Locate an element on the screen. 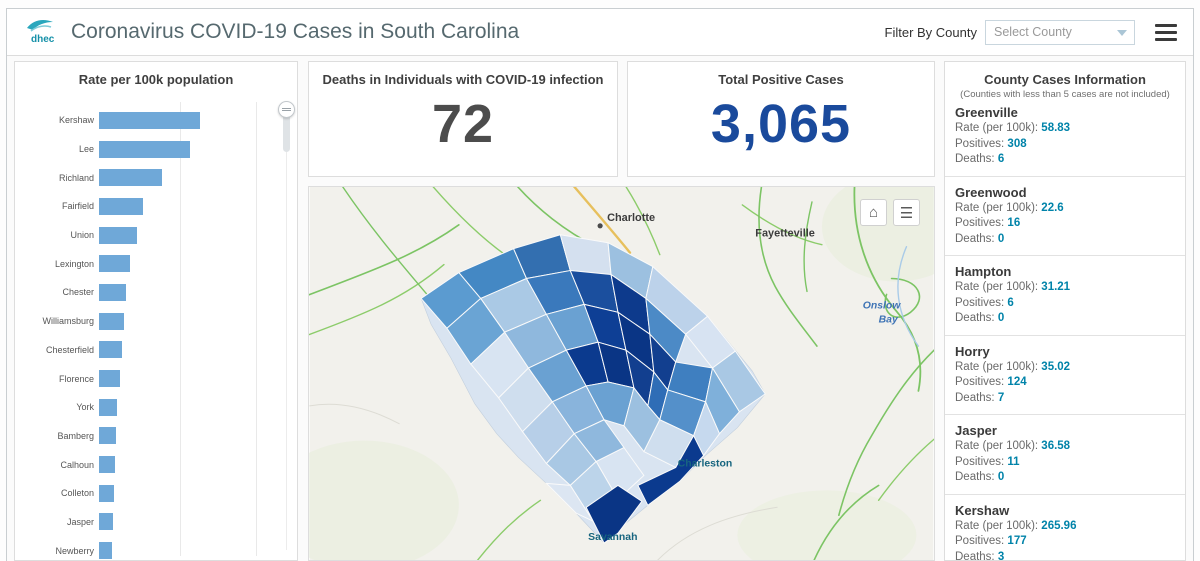 The width and height of the screenshot is (1200, 561). deaths-value: 72 is located at coordinates (463, 124).